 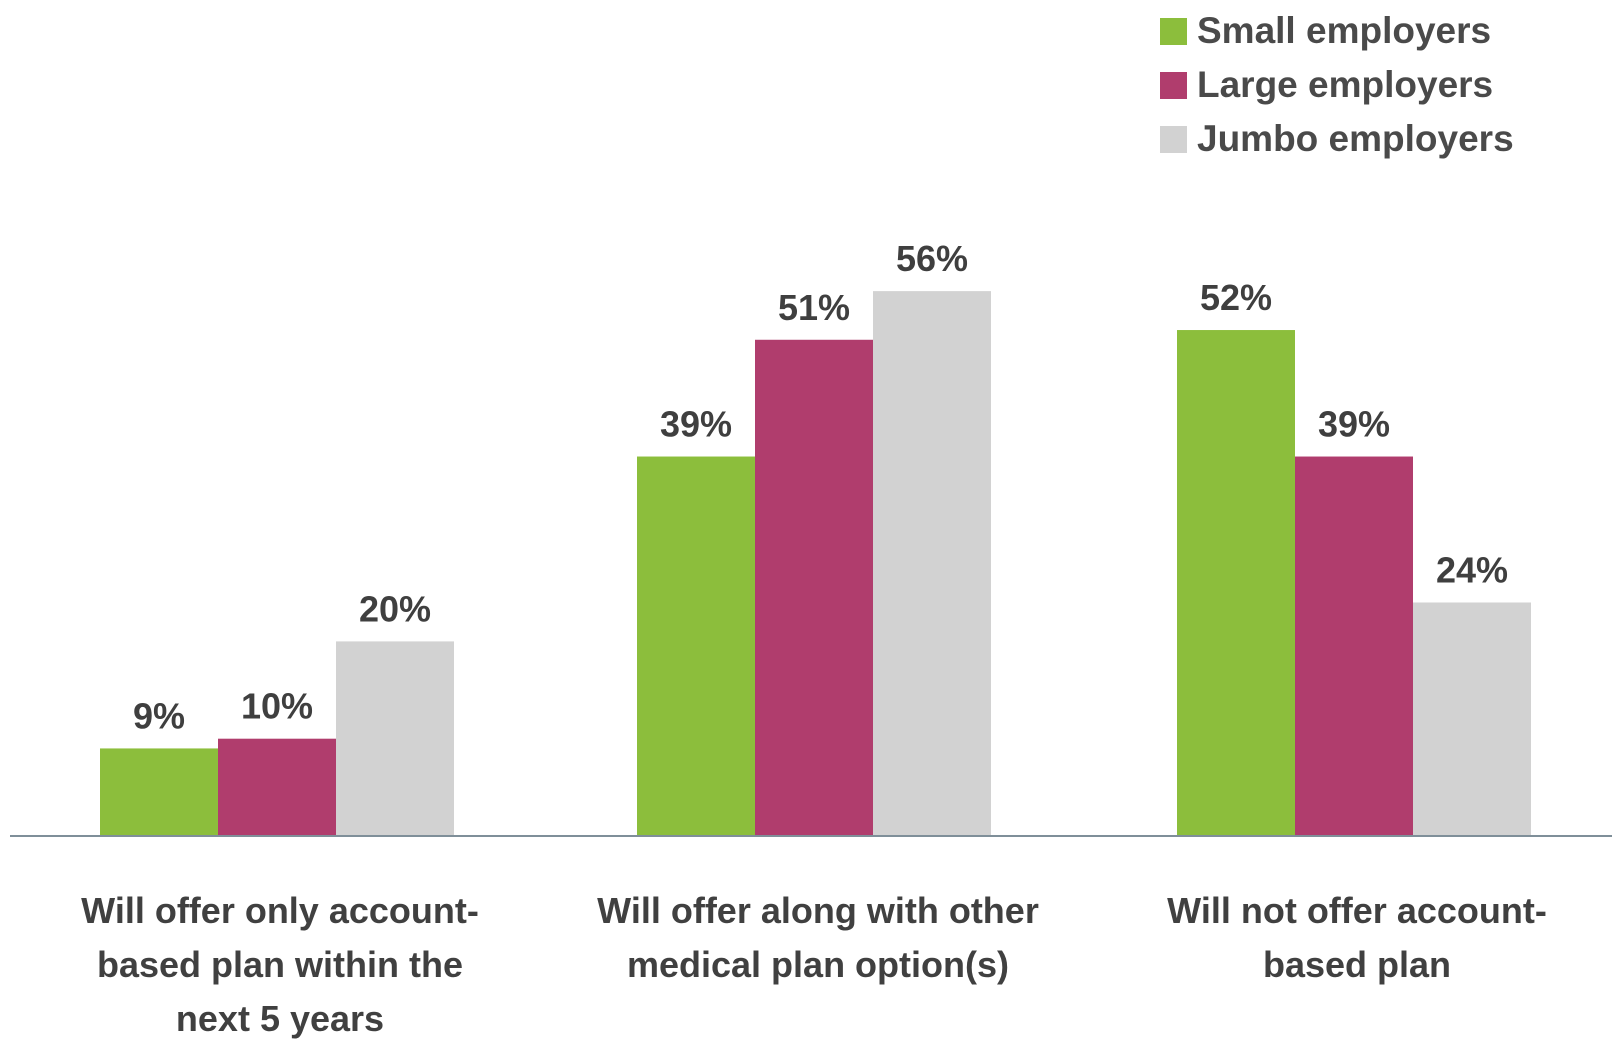 I want to click on x-tick-label-3-line-2: based plan, so click(x=1357, y=964).